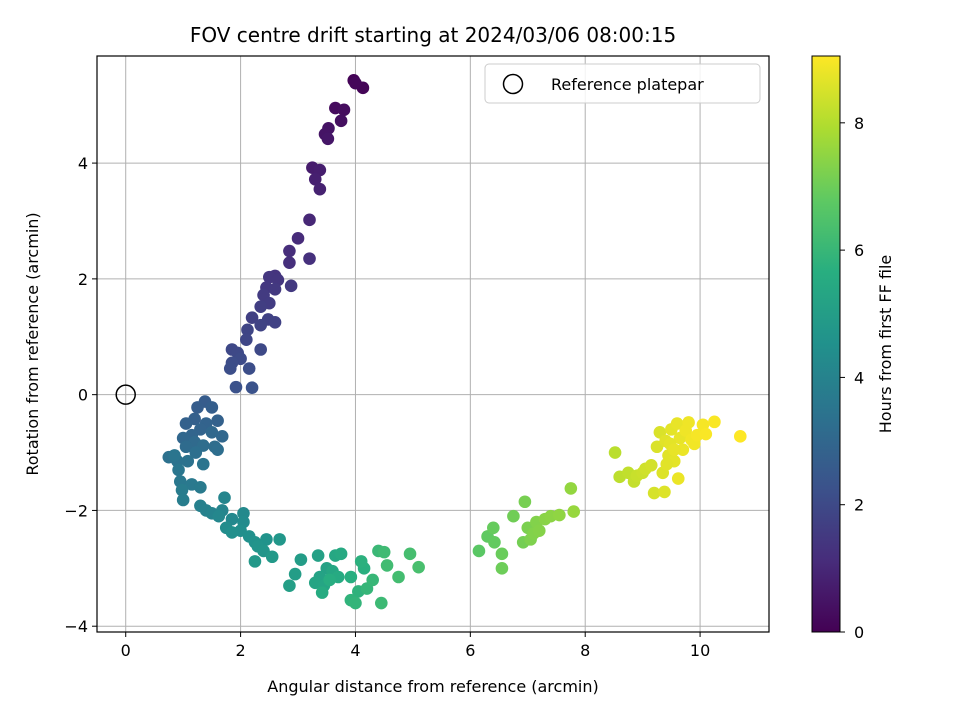 This screenshot has height=720, width=960. Describe the element at coordinates (859, 505) in the screenshot. I see `colorbar-tick-label: 2` at that location.